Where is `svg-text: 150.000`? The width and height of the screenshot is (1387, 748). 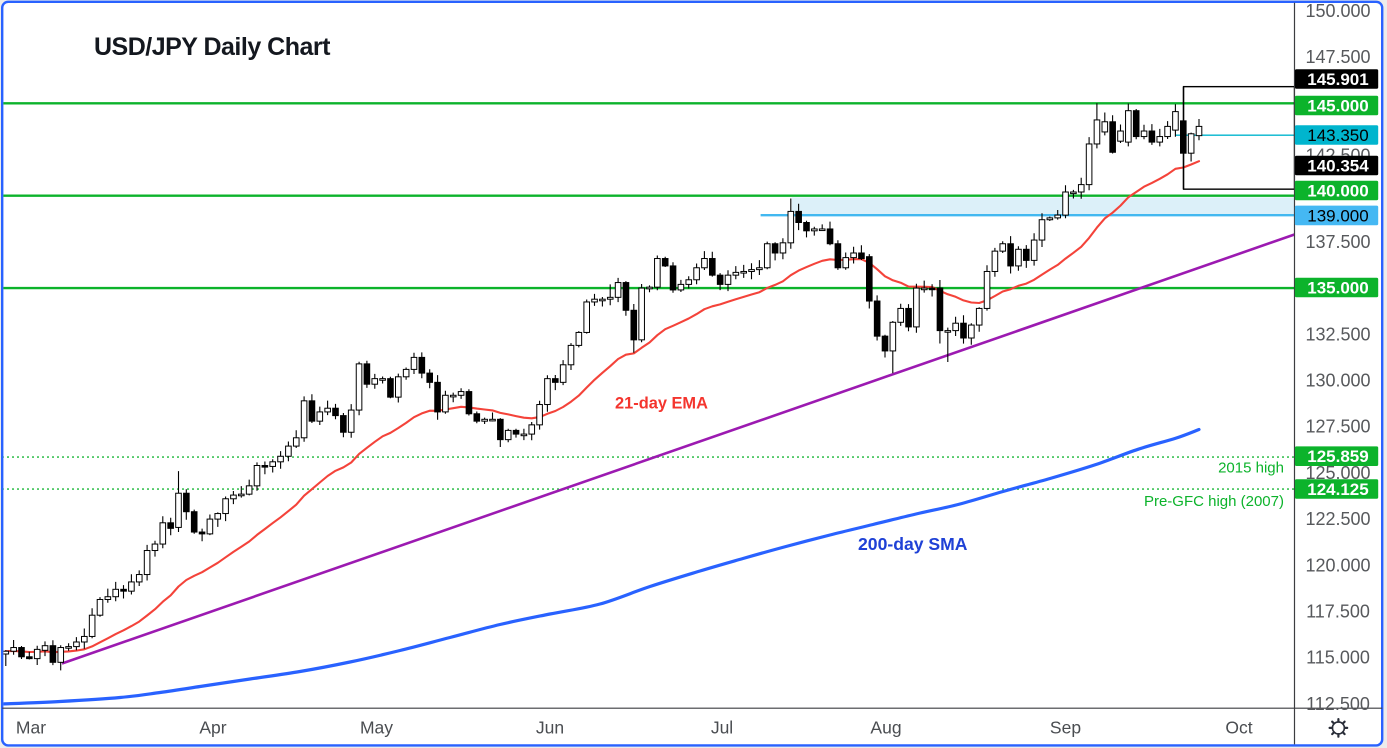
svg-text: 150.000 is located at coordinates (1337, 11).